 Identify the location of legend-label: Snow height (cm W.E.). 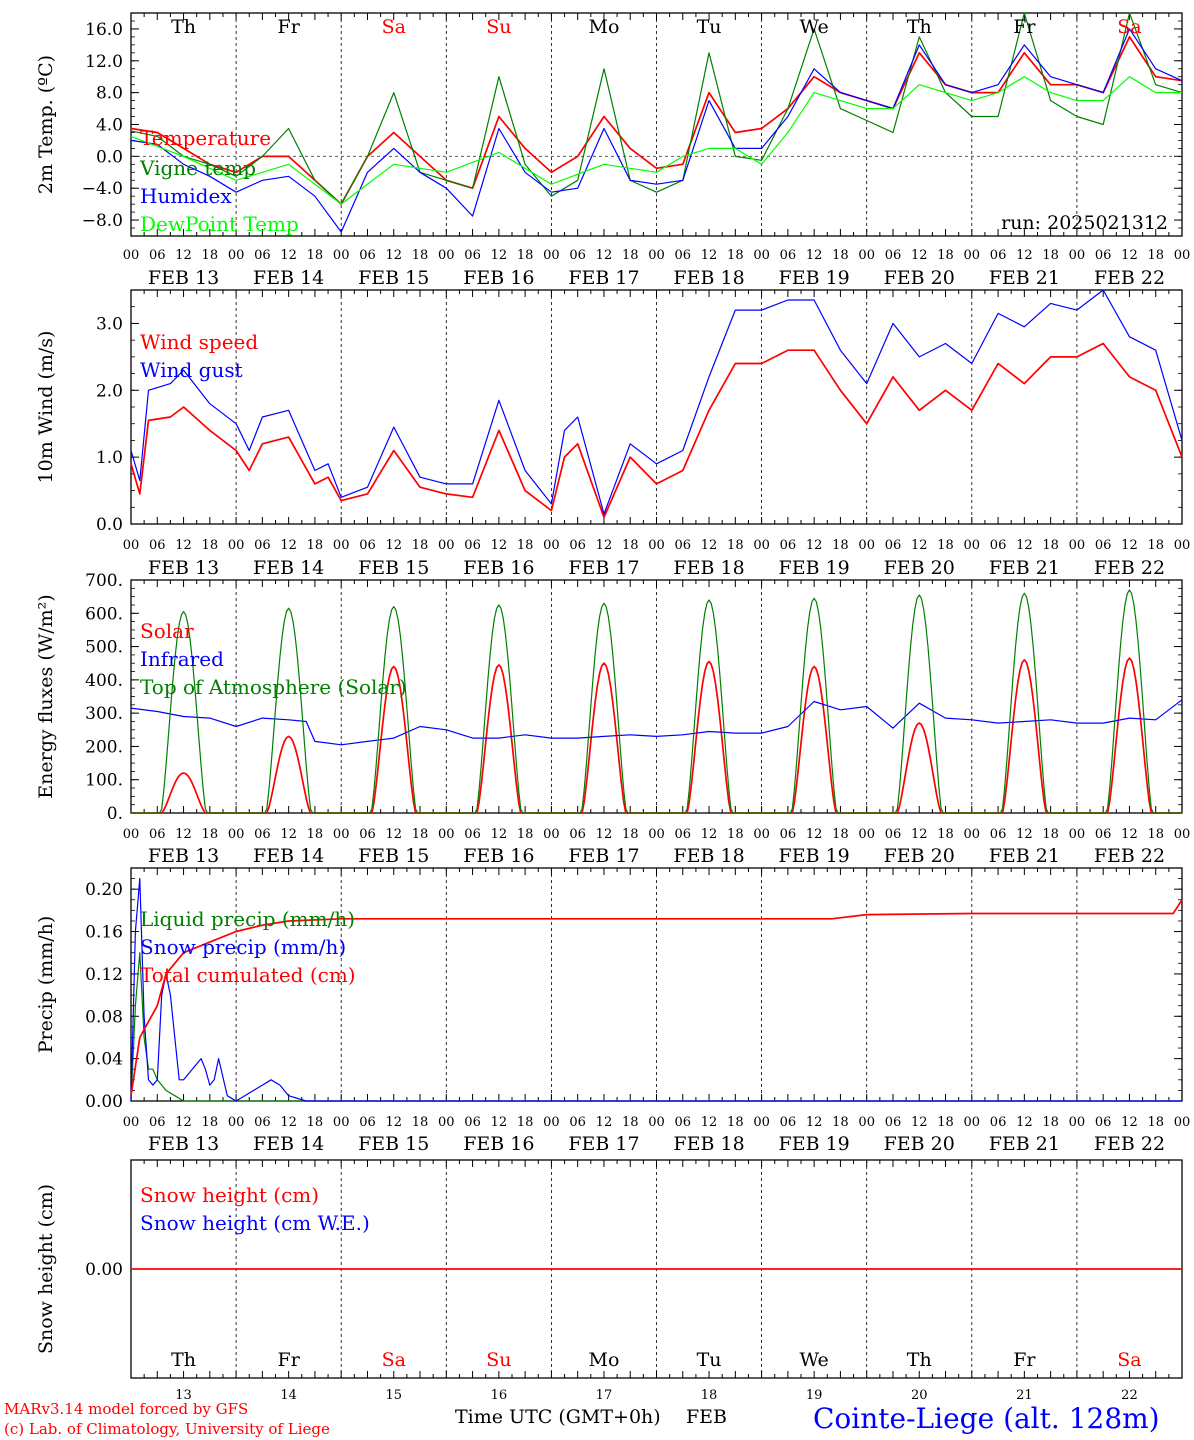
(255, 1223).